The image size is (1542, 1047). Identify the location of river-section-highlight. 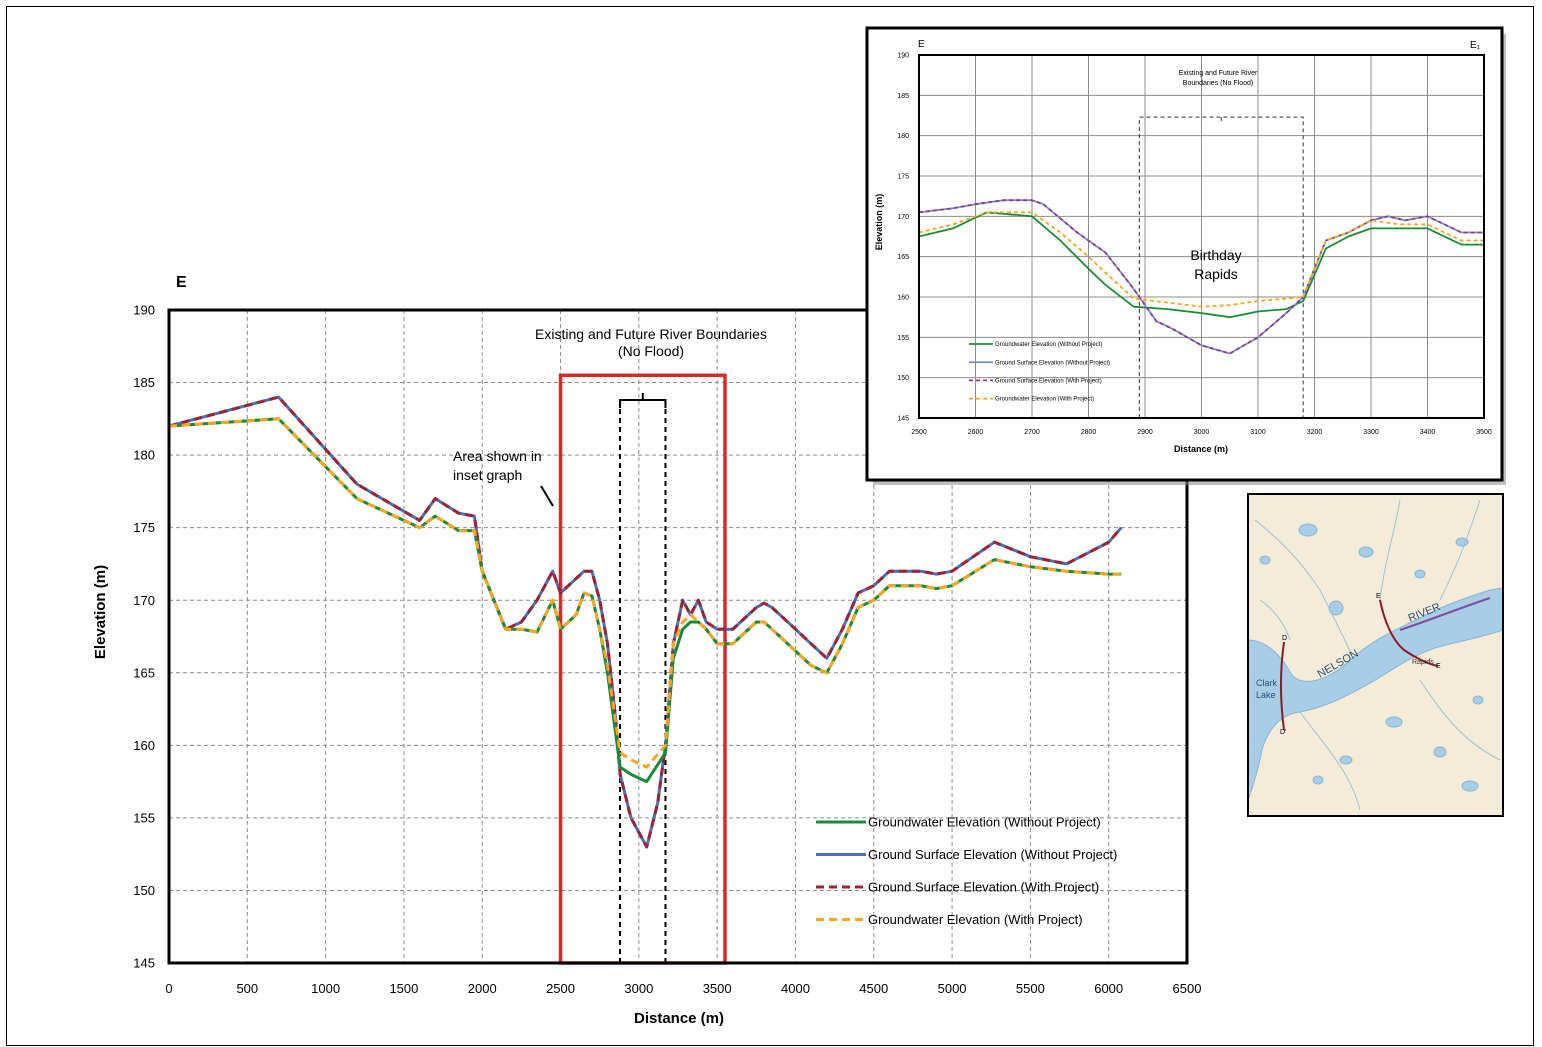
(1445, 614).